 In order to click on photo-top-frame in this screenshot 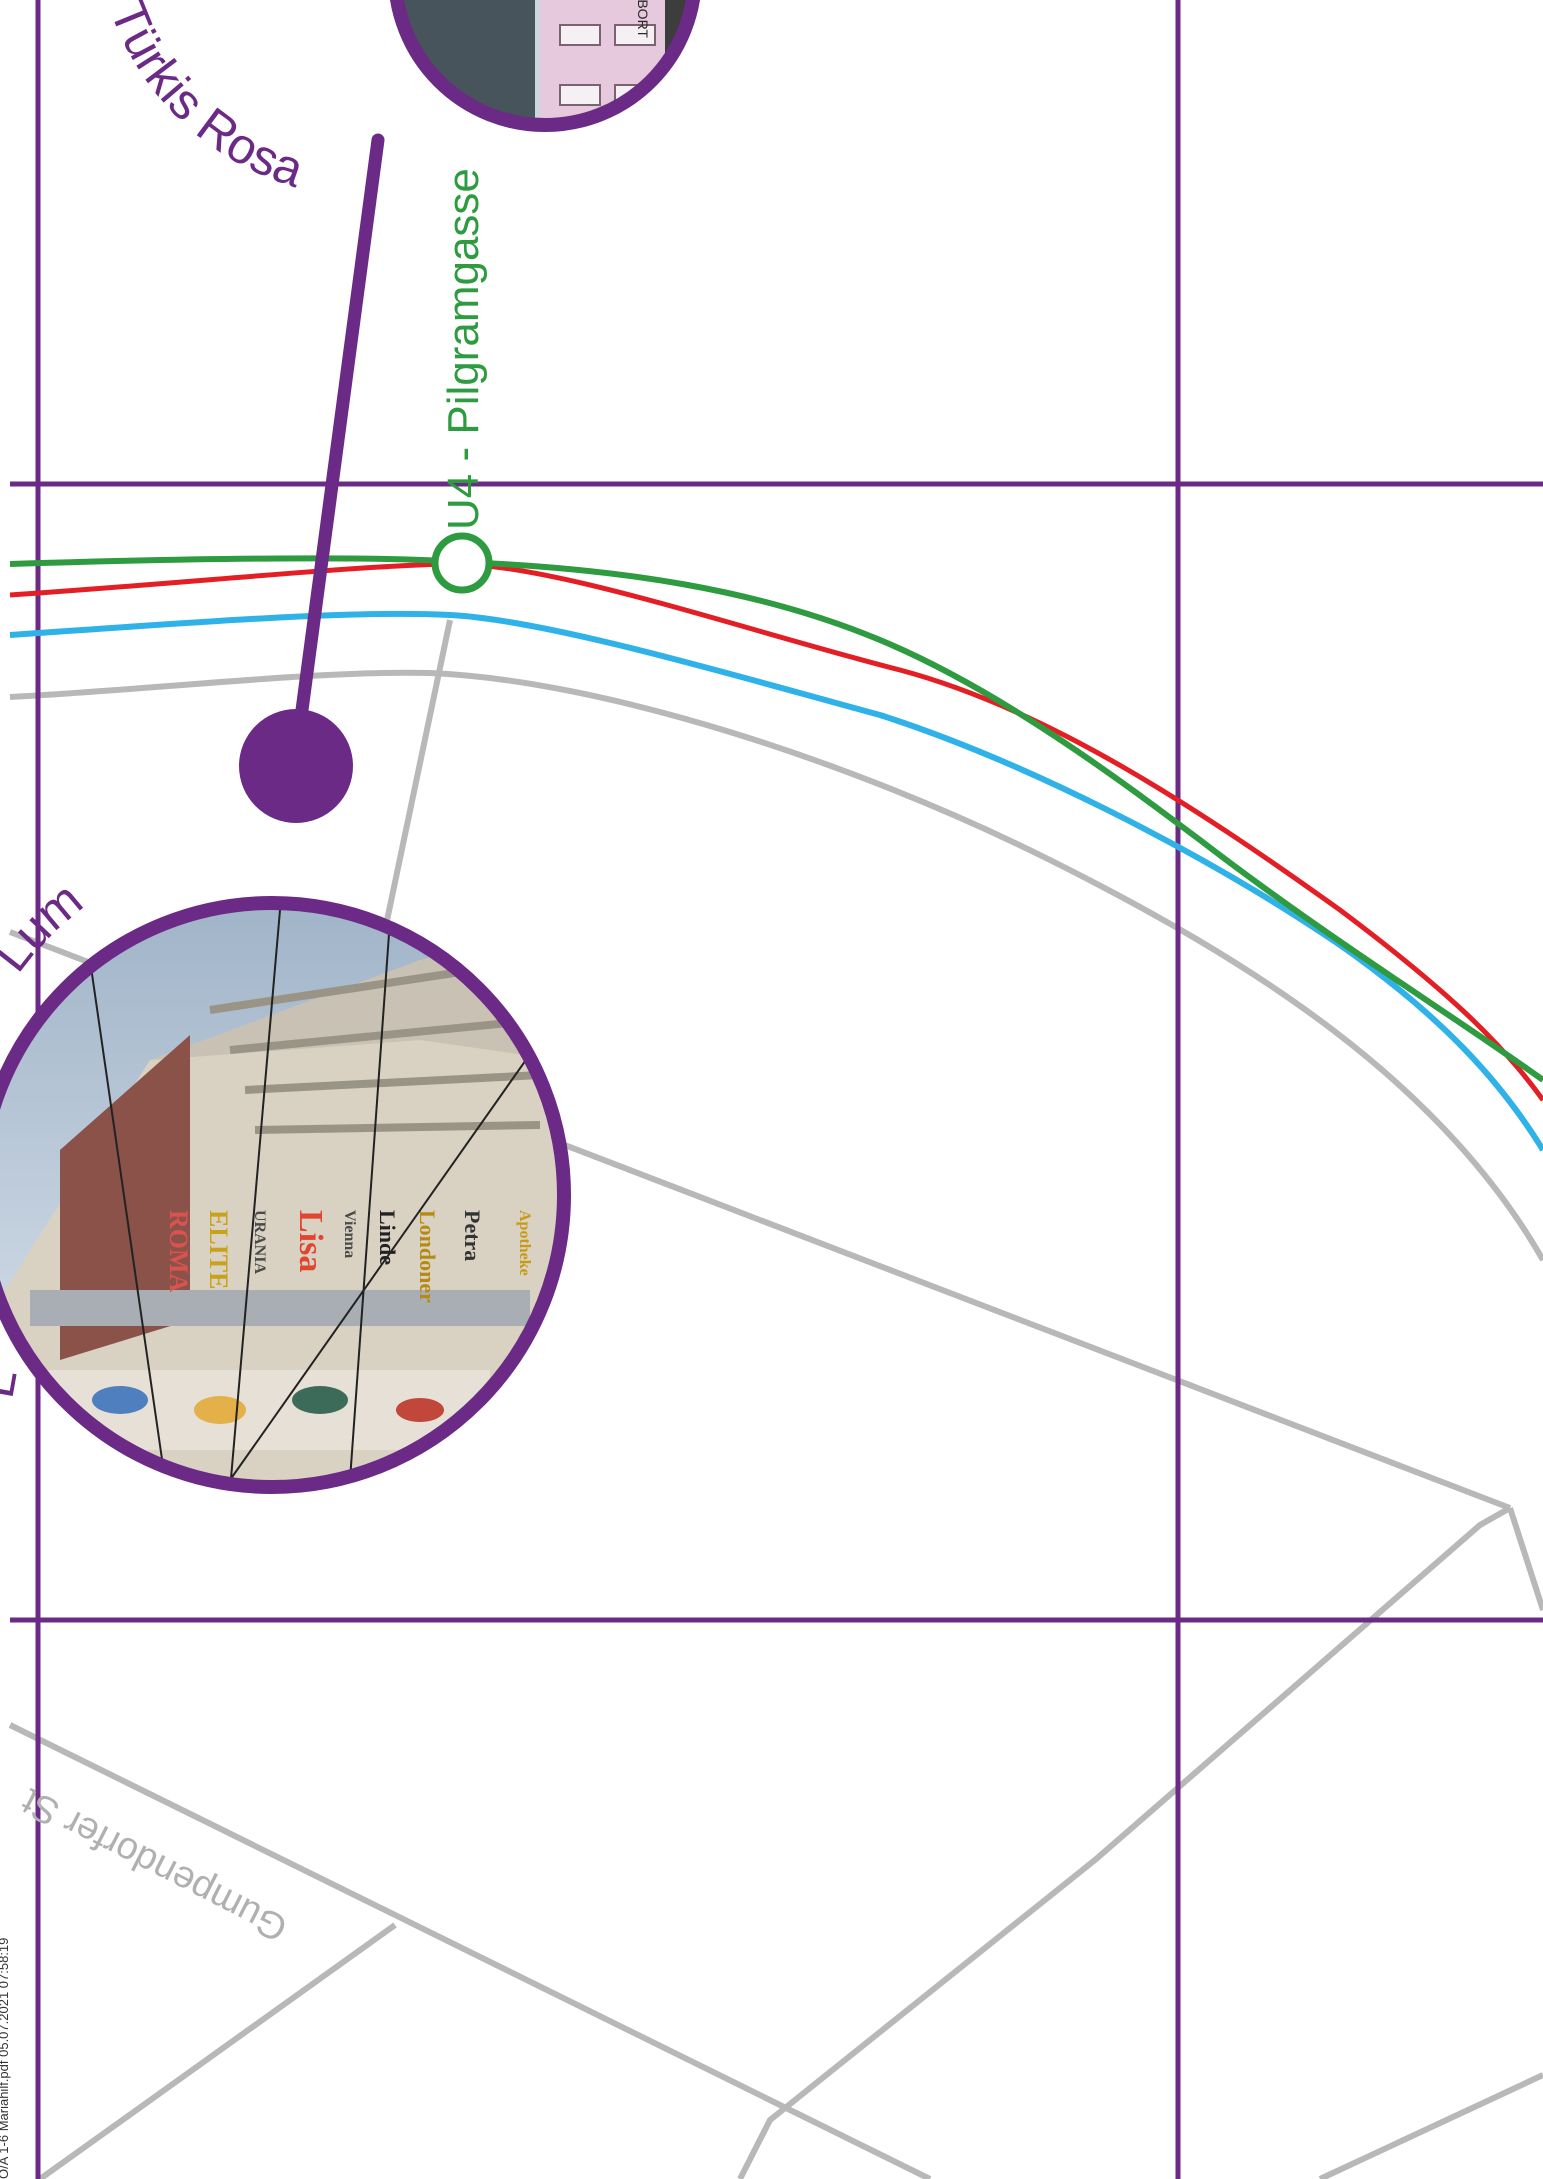, I will do `click(545, 66)`.